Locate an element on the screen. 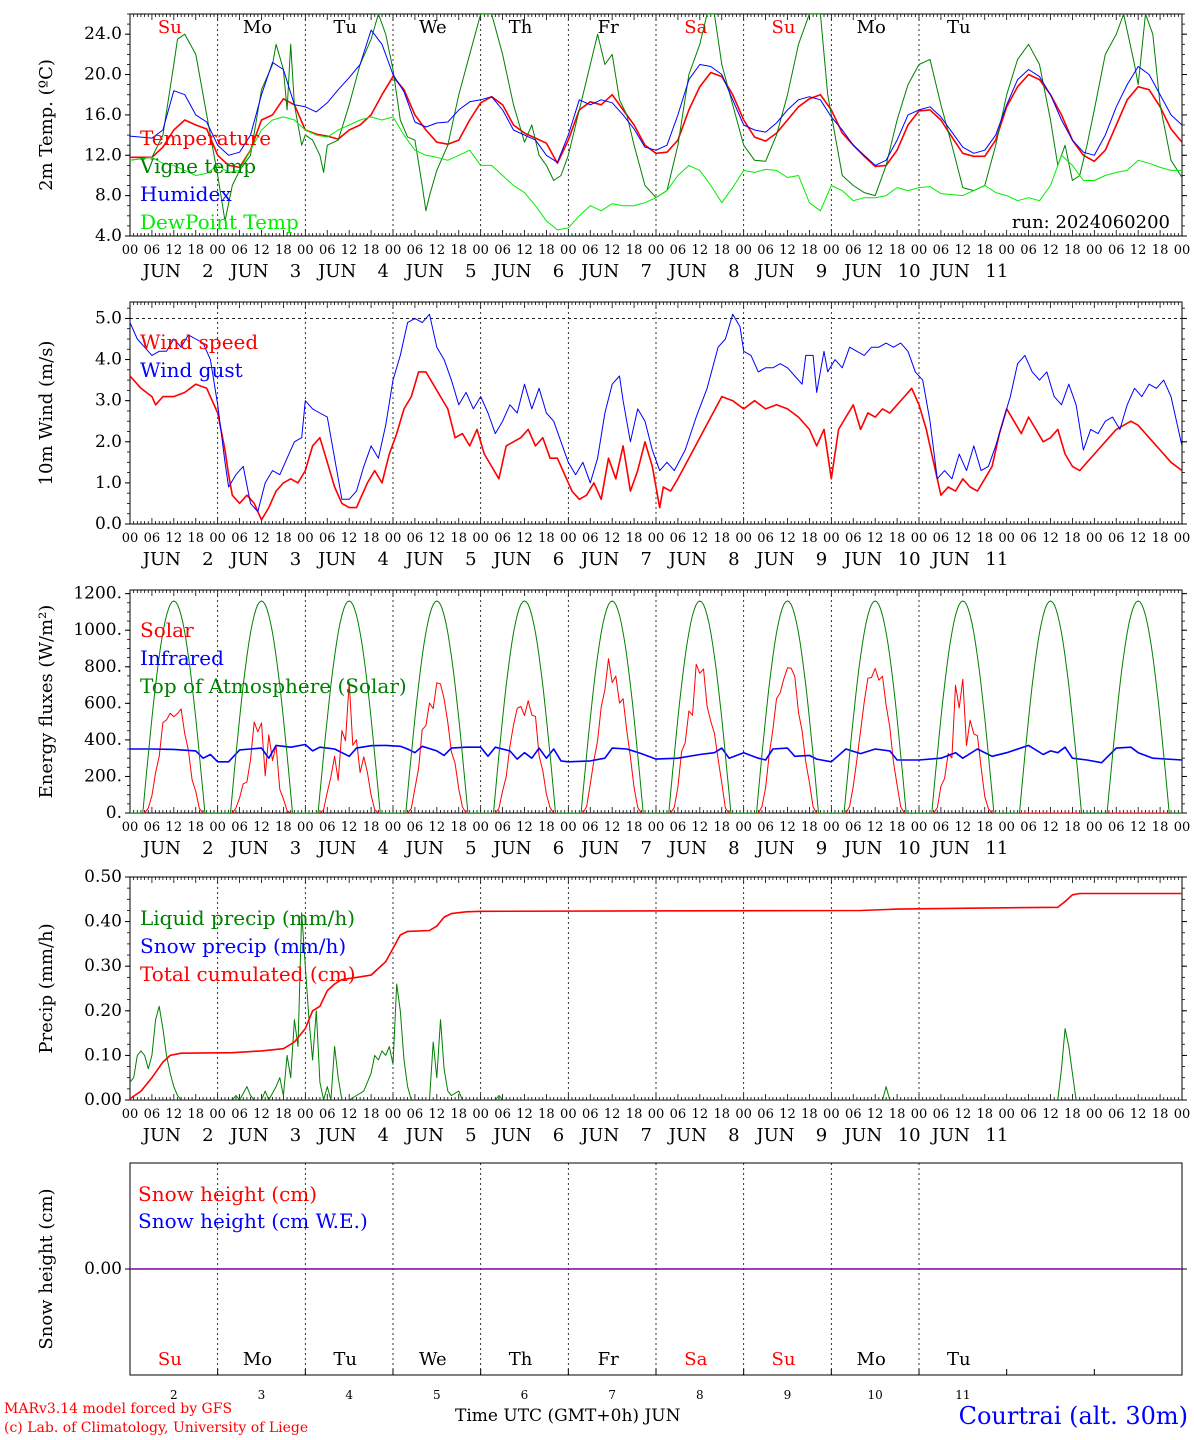  y-tick-label: 600. is located at coordinates (103, 703).